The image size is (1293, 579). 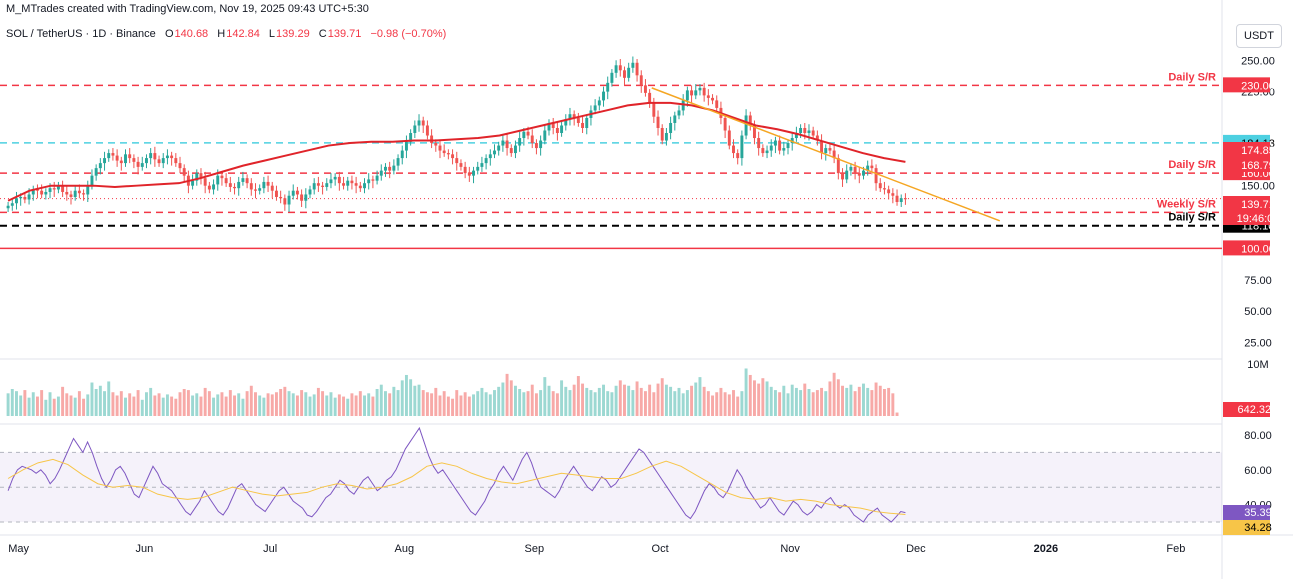 I want to click on x-tick-label: Jul, so click(x=270, y=549).